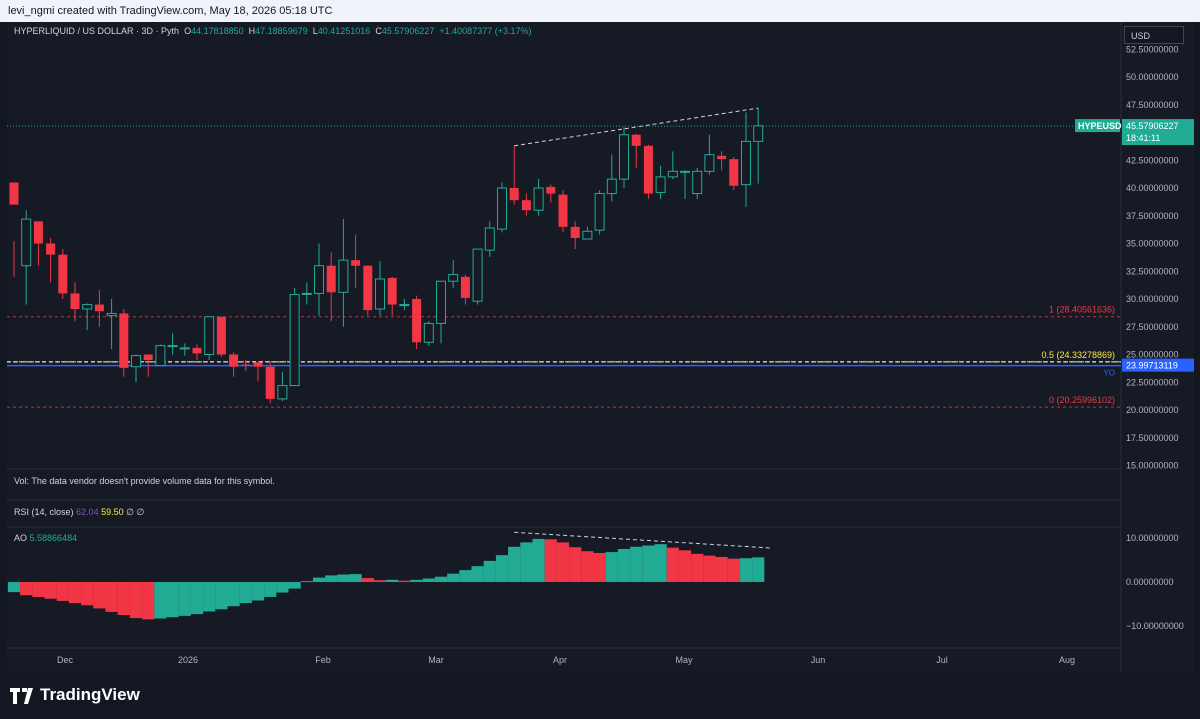 This screenshot has width=1200, height=719. What do you see at coordinates (1082, 400) in the screenshot?
I see `fib-level-label: 0 (20.25996102)` at bounding box center [1082, 400].